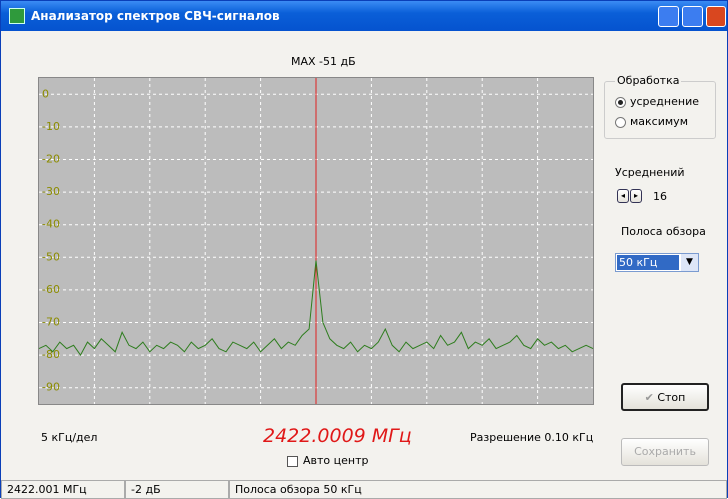 This screenshot has height=499, width=728. Describe the element at coordinates (336, 460) in the screenshot. I see `checkbox-label: Авто центр` at that location.